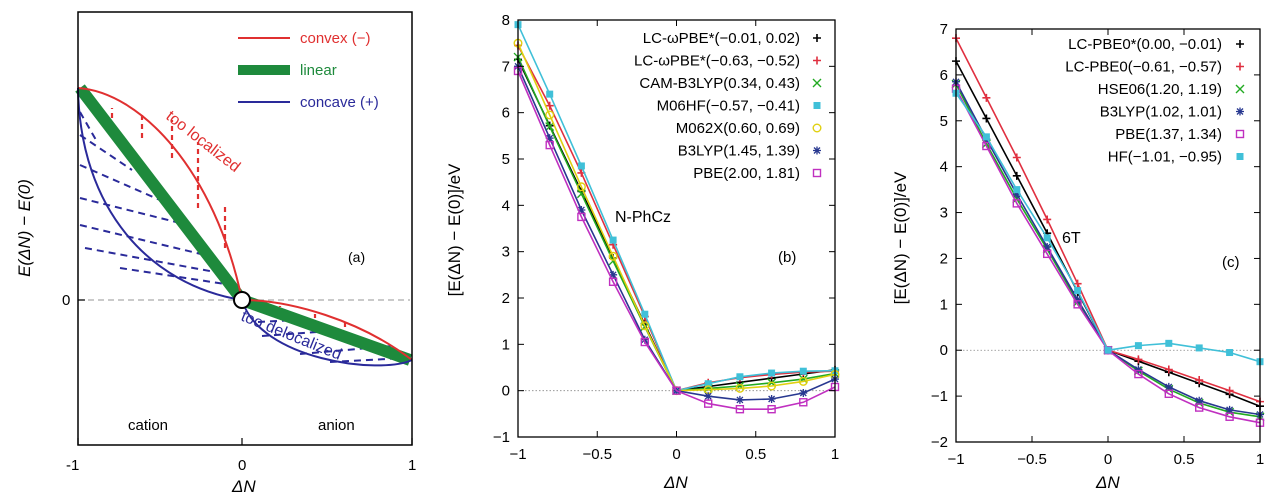  What do you see at coordinates (944, 258) in the screenshot?
I see `c-ytick-label: 2` at bounding box center [944, 258].